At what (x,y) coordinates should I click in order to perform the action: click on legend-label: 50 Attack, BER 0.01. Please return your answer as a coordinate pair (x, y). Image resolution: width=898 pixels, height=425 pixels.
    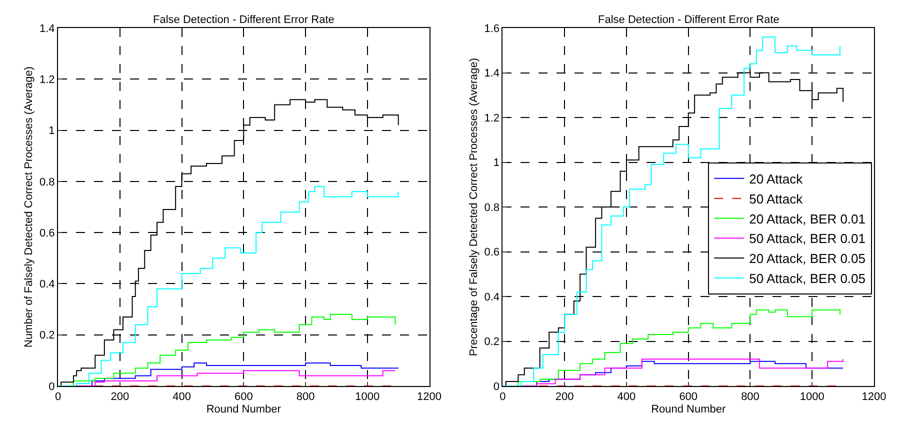
    Looking at the image, I should click on (807, 238).